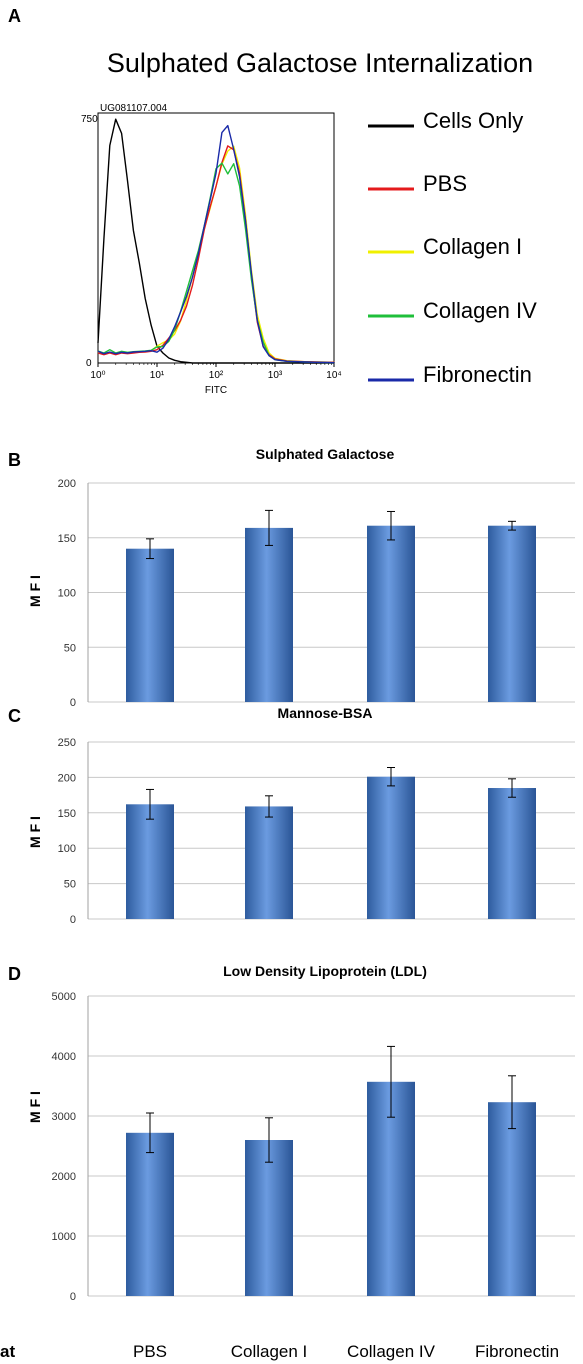 Image resolution: width=583 pixels, height=1364 pixels. Describe the element at coordinates (14, 716) in the screenshot. I see `panel-letter-c: C` at that location.